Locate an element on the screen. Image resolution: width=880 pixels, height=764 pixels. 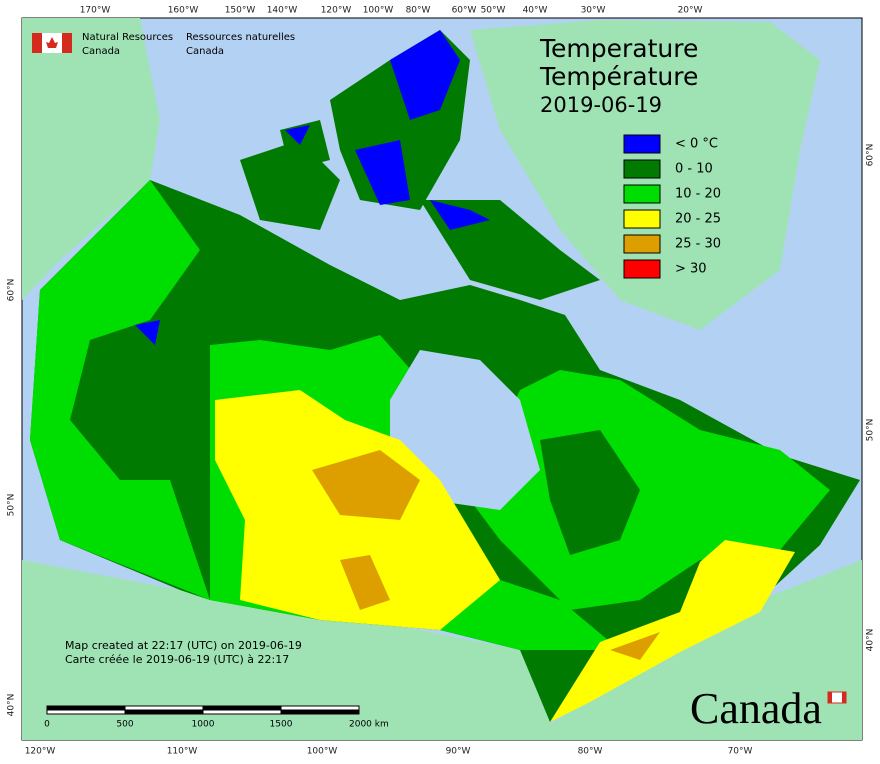
graticule-label: 160°W is located at coordinates (183, 11).